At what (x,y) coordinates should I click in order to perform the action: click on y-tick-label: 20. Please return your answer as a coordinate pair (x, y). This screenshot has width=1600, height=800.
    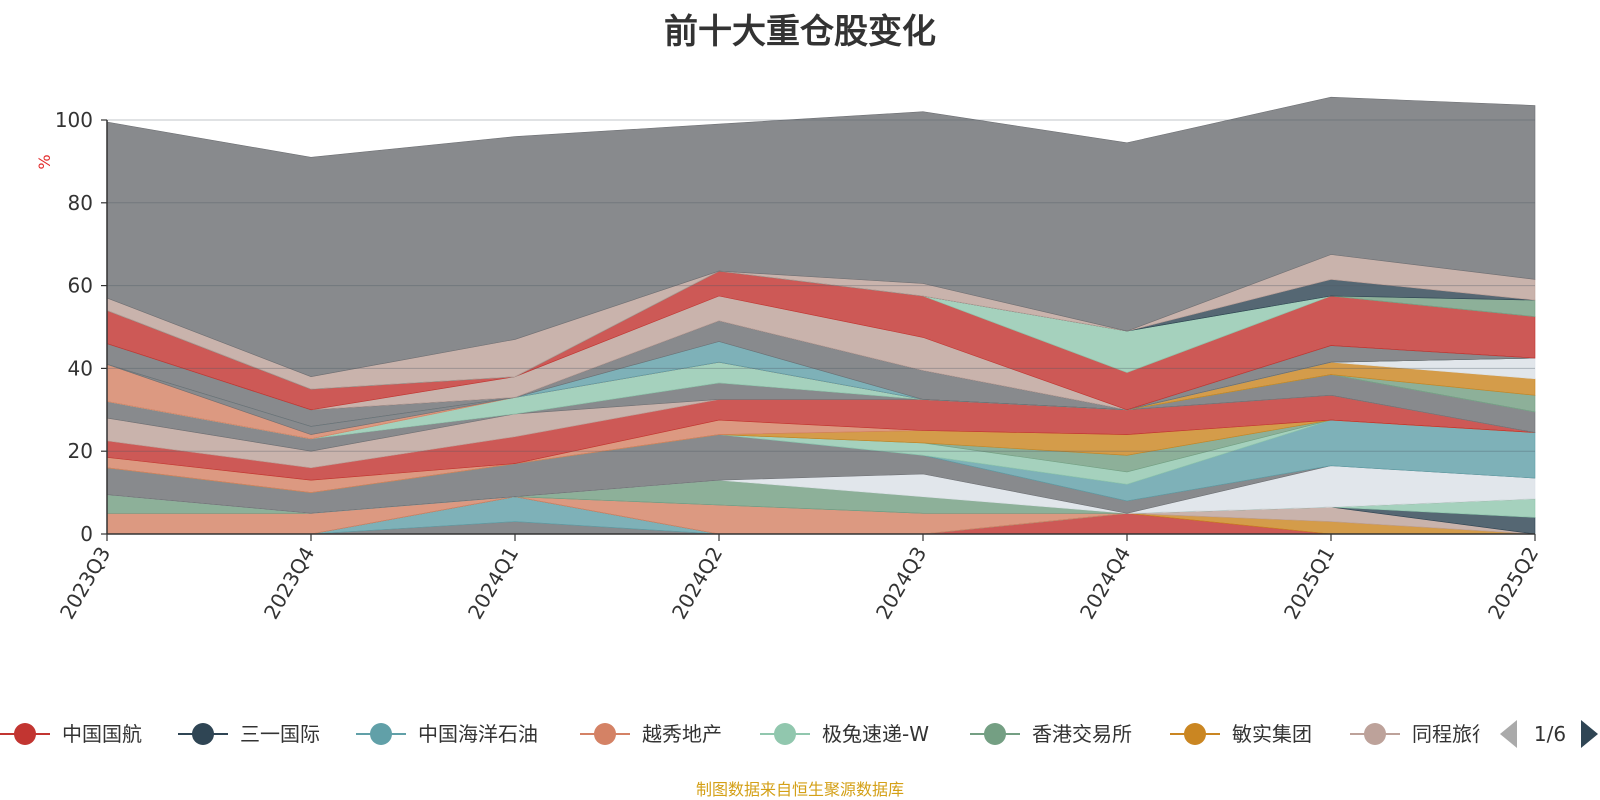
    Looking at the image, I should click on (80, 451).